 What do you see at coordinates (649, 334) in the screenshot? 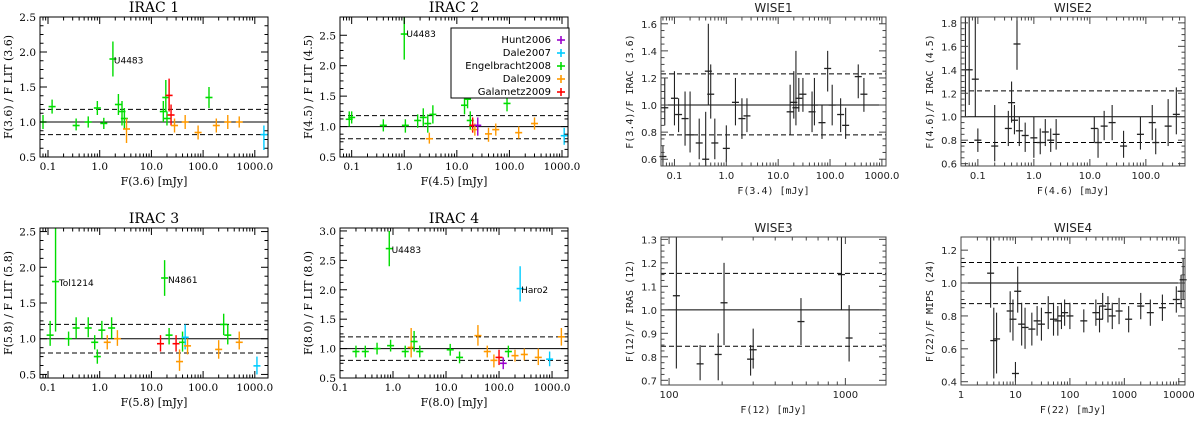
I see `y-tick-label: 0.9` at bounding box center [649, 334].